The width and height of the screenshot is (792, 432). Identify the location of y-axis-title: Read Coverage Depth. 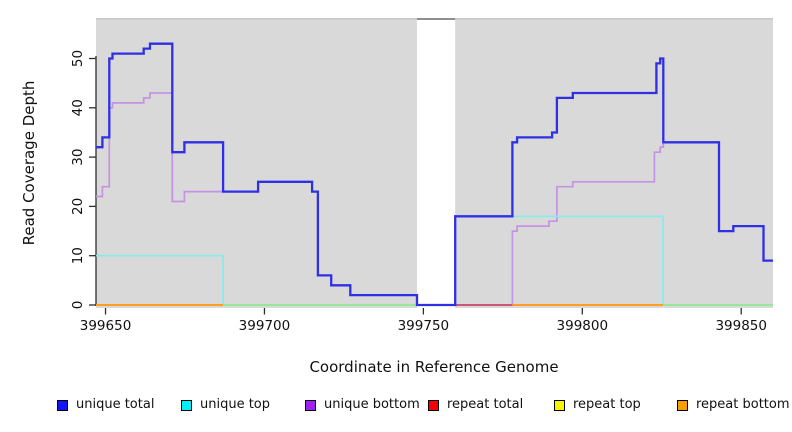
(29, 163).